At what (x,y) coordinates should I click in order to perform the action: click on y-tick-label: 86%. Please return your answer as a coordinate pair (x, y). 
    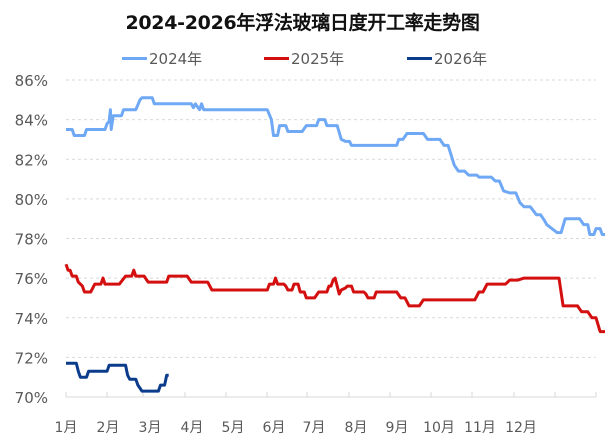
    Looking at the image, I should click on (31, 81).